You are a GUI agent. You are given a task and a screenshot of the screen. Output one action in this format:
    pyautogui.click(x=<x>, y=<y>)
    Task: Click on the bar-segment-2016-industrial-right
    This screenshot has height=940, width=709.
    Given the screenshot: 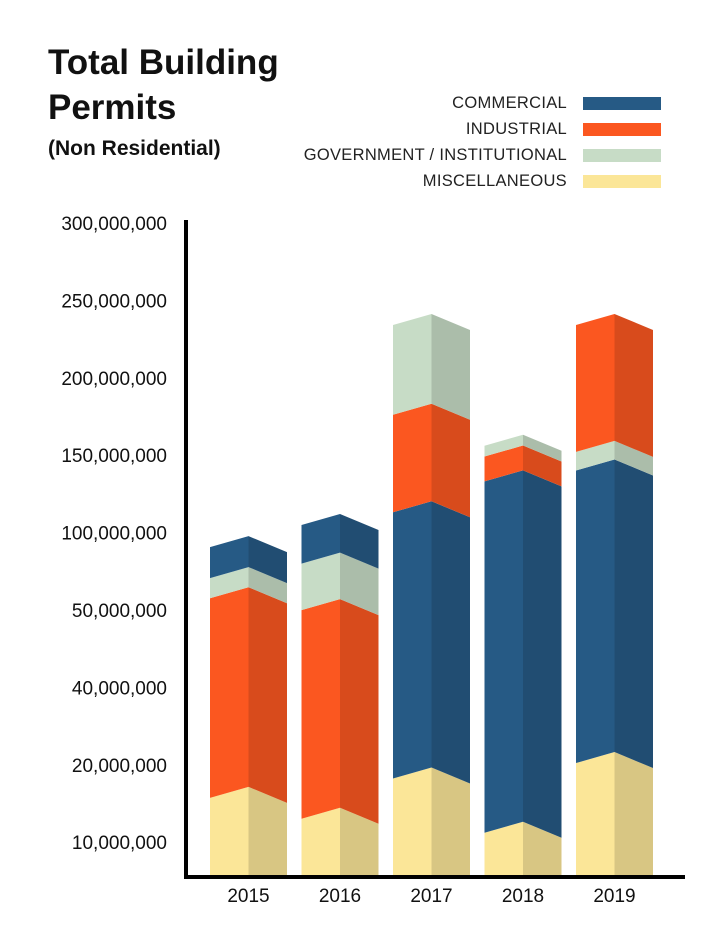 What is the action you would take?
    pyautogui.click(x=359, y=711)
    